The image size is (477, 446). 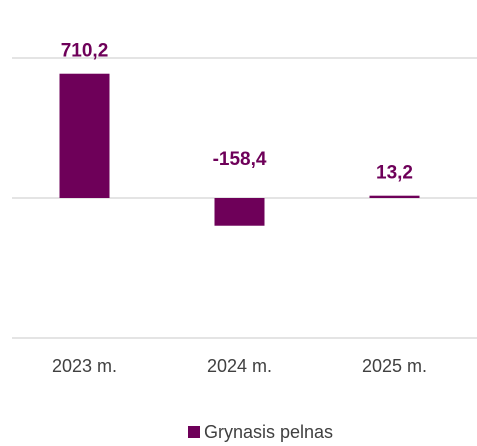 I want to click on data-label: -158,4, so click(x=240, y=159).